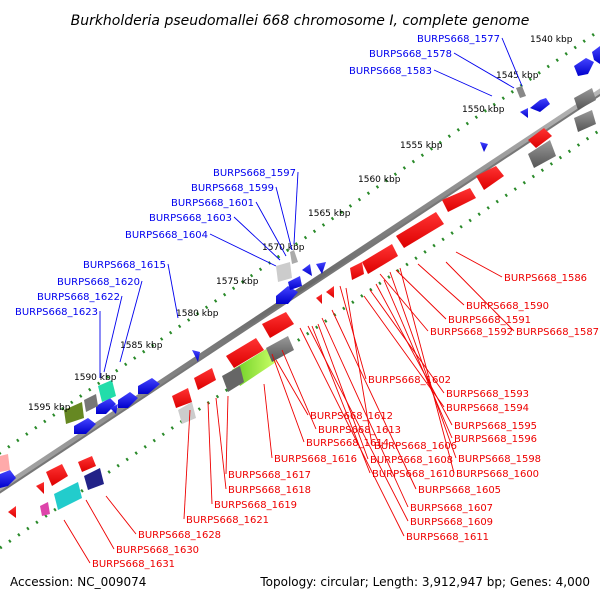 This screenshot has height=600, width=600. Describe the element at coordinates (413, 474) in the screenshot. I see `red-gene-label: BURPS668_1610` at that location.